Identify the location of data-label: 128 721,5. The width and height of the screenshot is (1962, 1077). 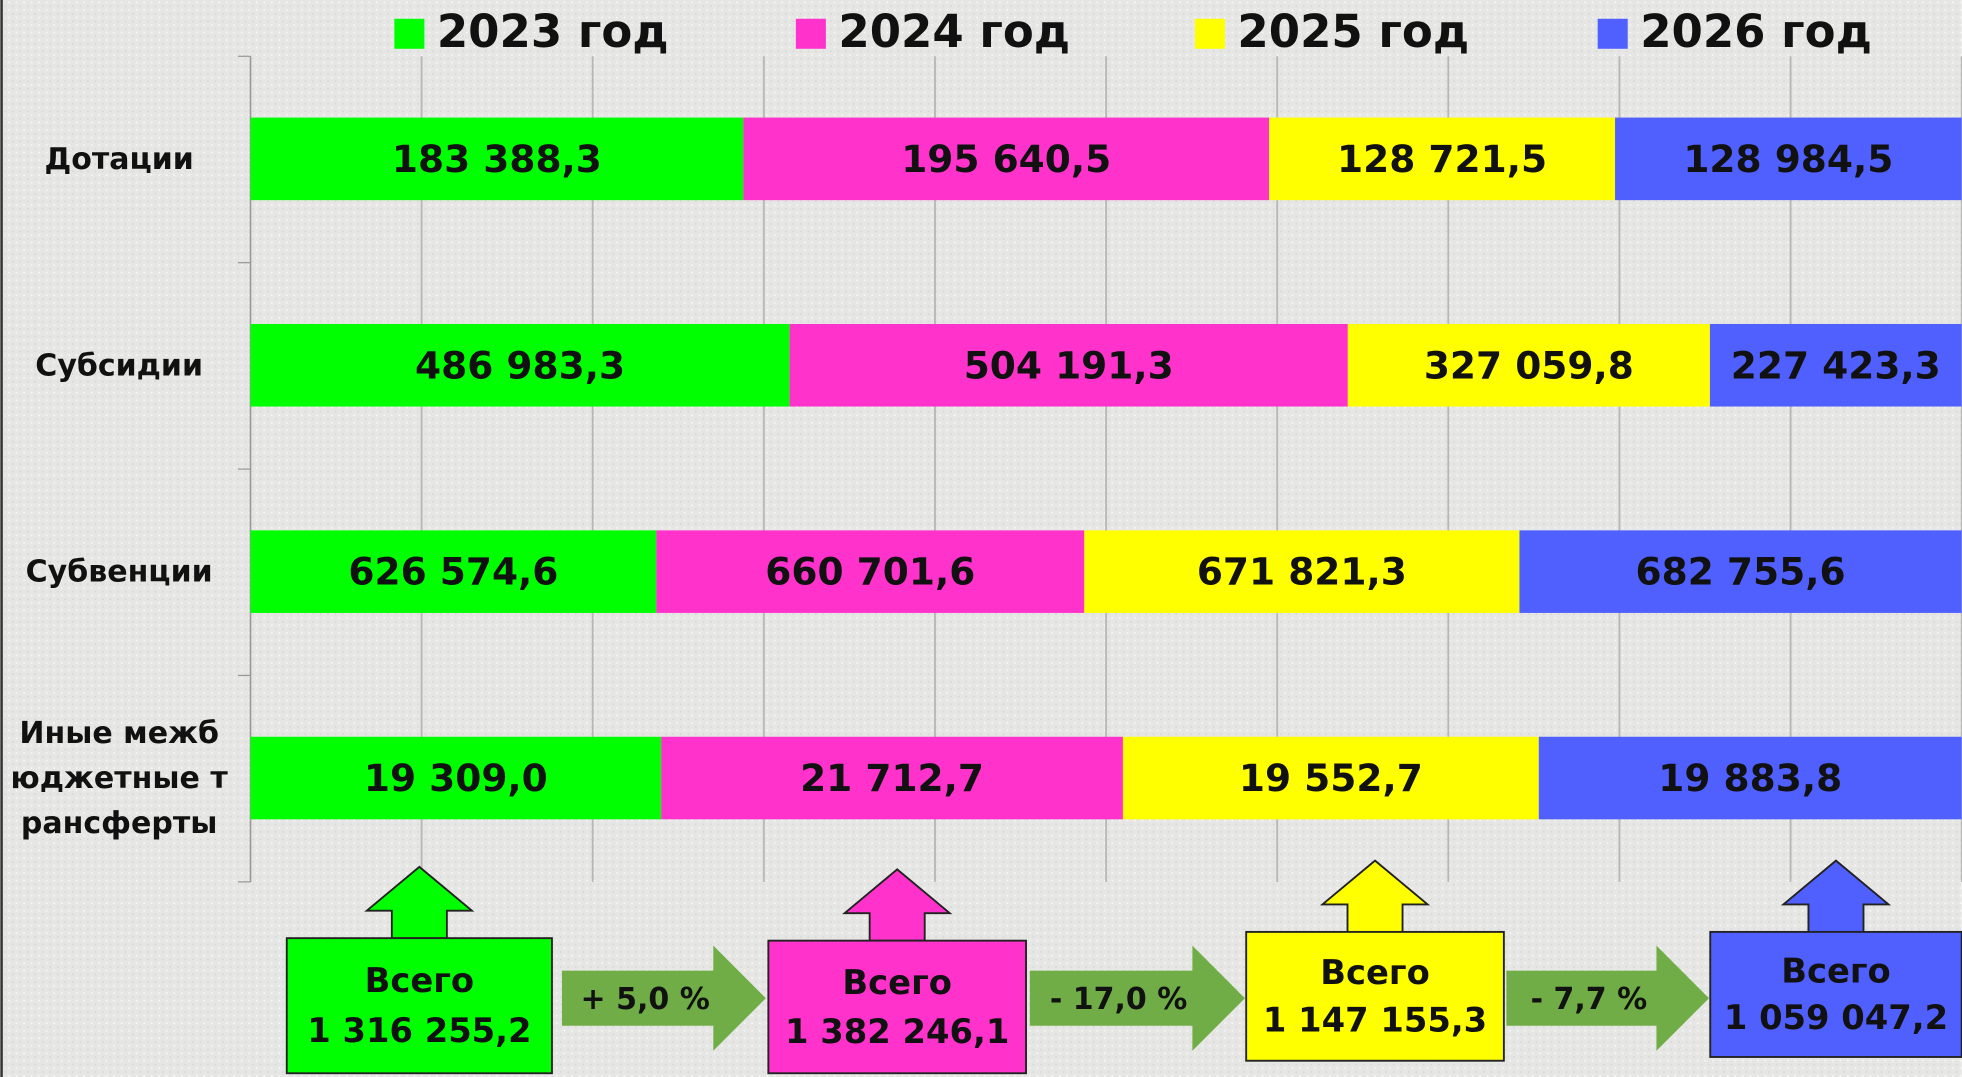
(1442, 159).